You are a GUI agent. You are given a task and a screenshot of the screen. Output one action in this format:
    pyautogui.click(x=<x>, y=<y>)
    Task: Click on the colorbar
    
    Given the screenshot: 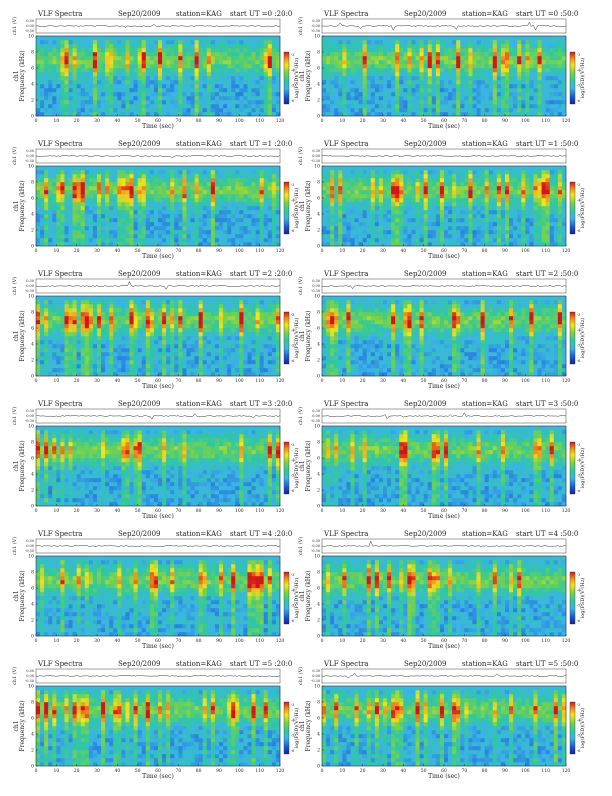 What is the action you would take?
    pyautogui.click(x=286, y=78)
    